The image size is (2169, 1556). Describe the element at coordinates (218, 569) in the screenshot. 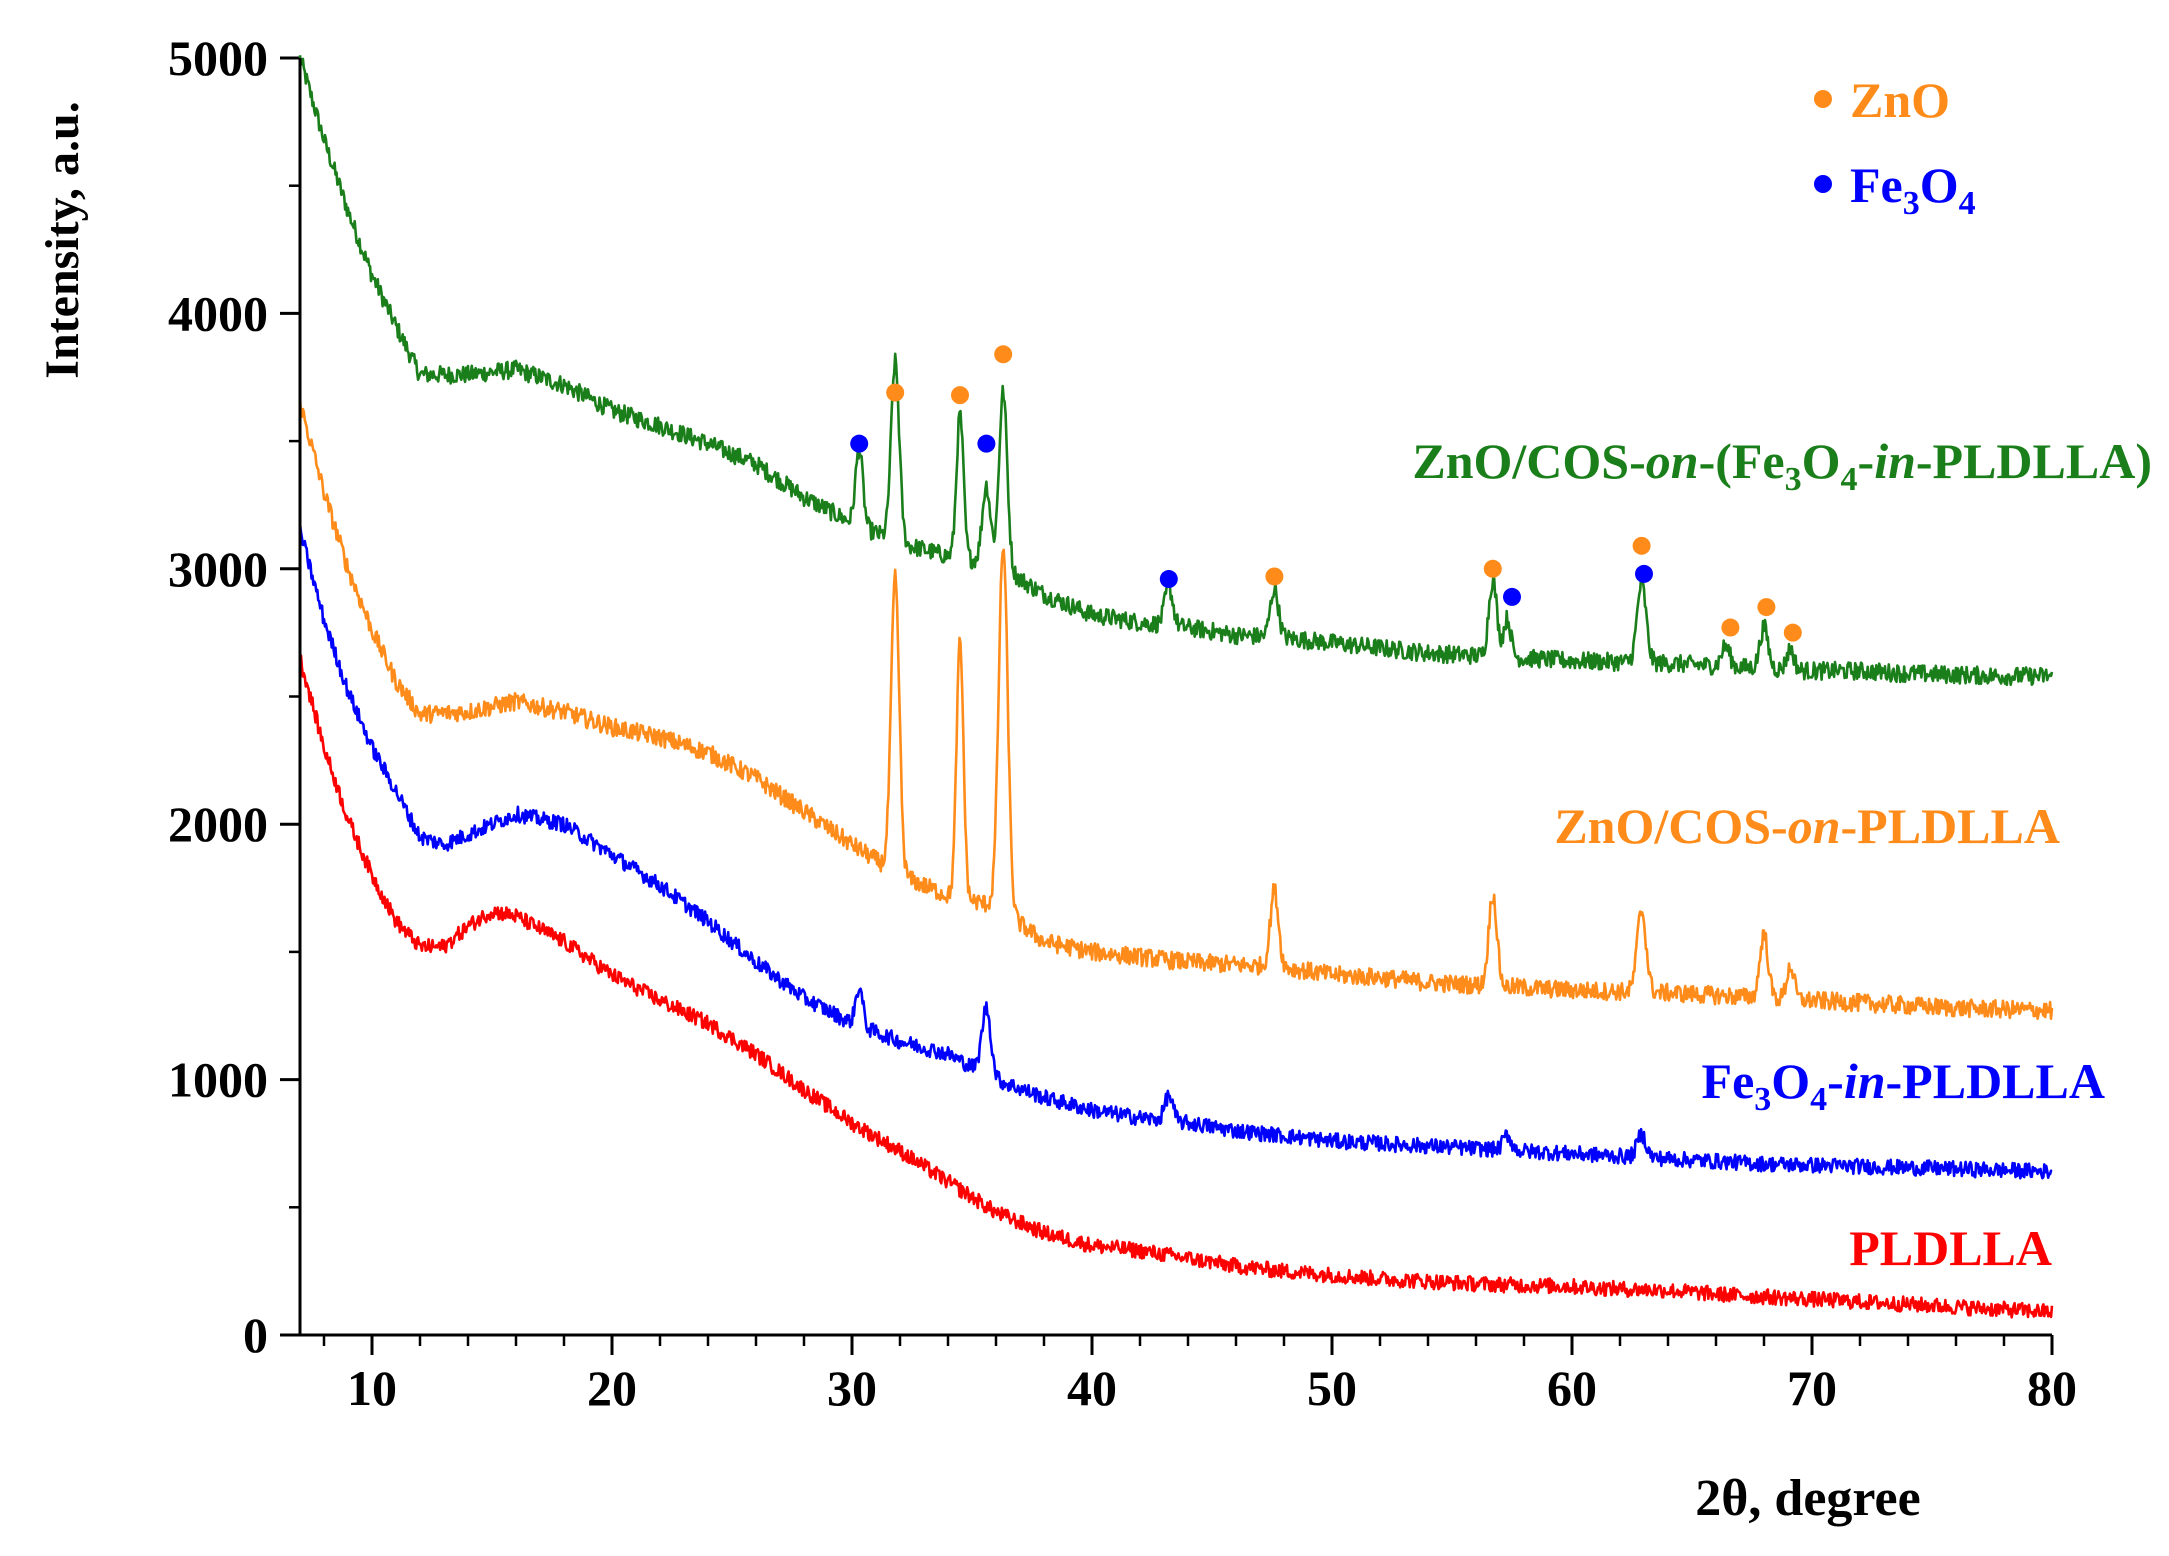

I see `y-tick-label: 3000` at that location.